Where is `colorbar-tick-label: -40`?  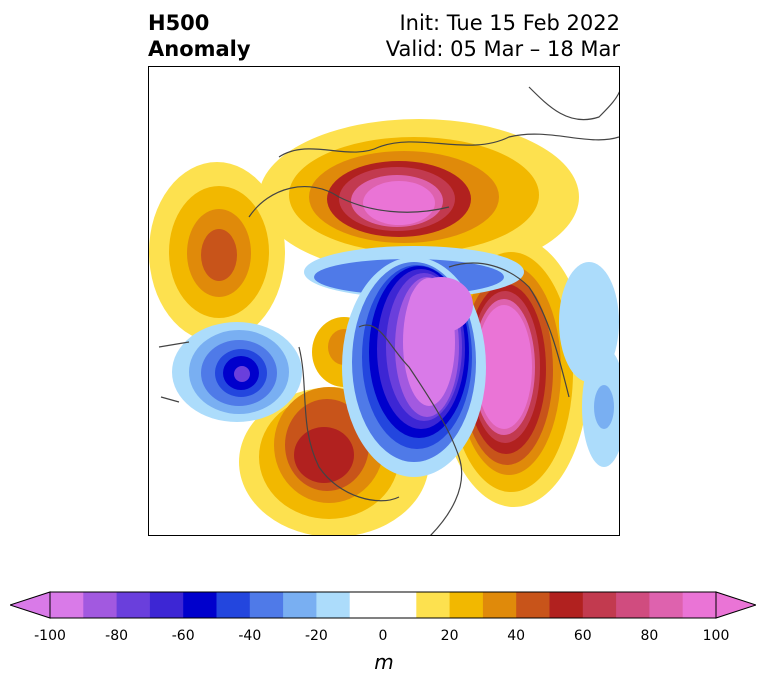 colorbar-tick-label: -40 is located at coordinates (250, 636).